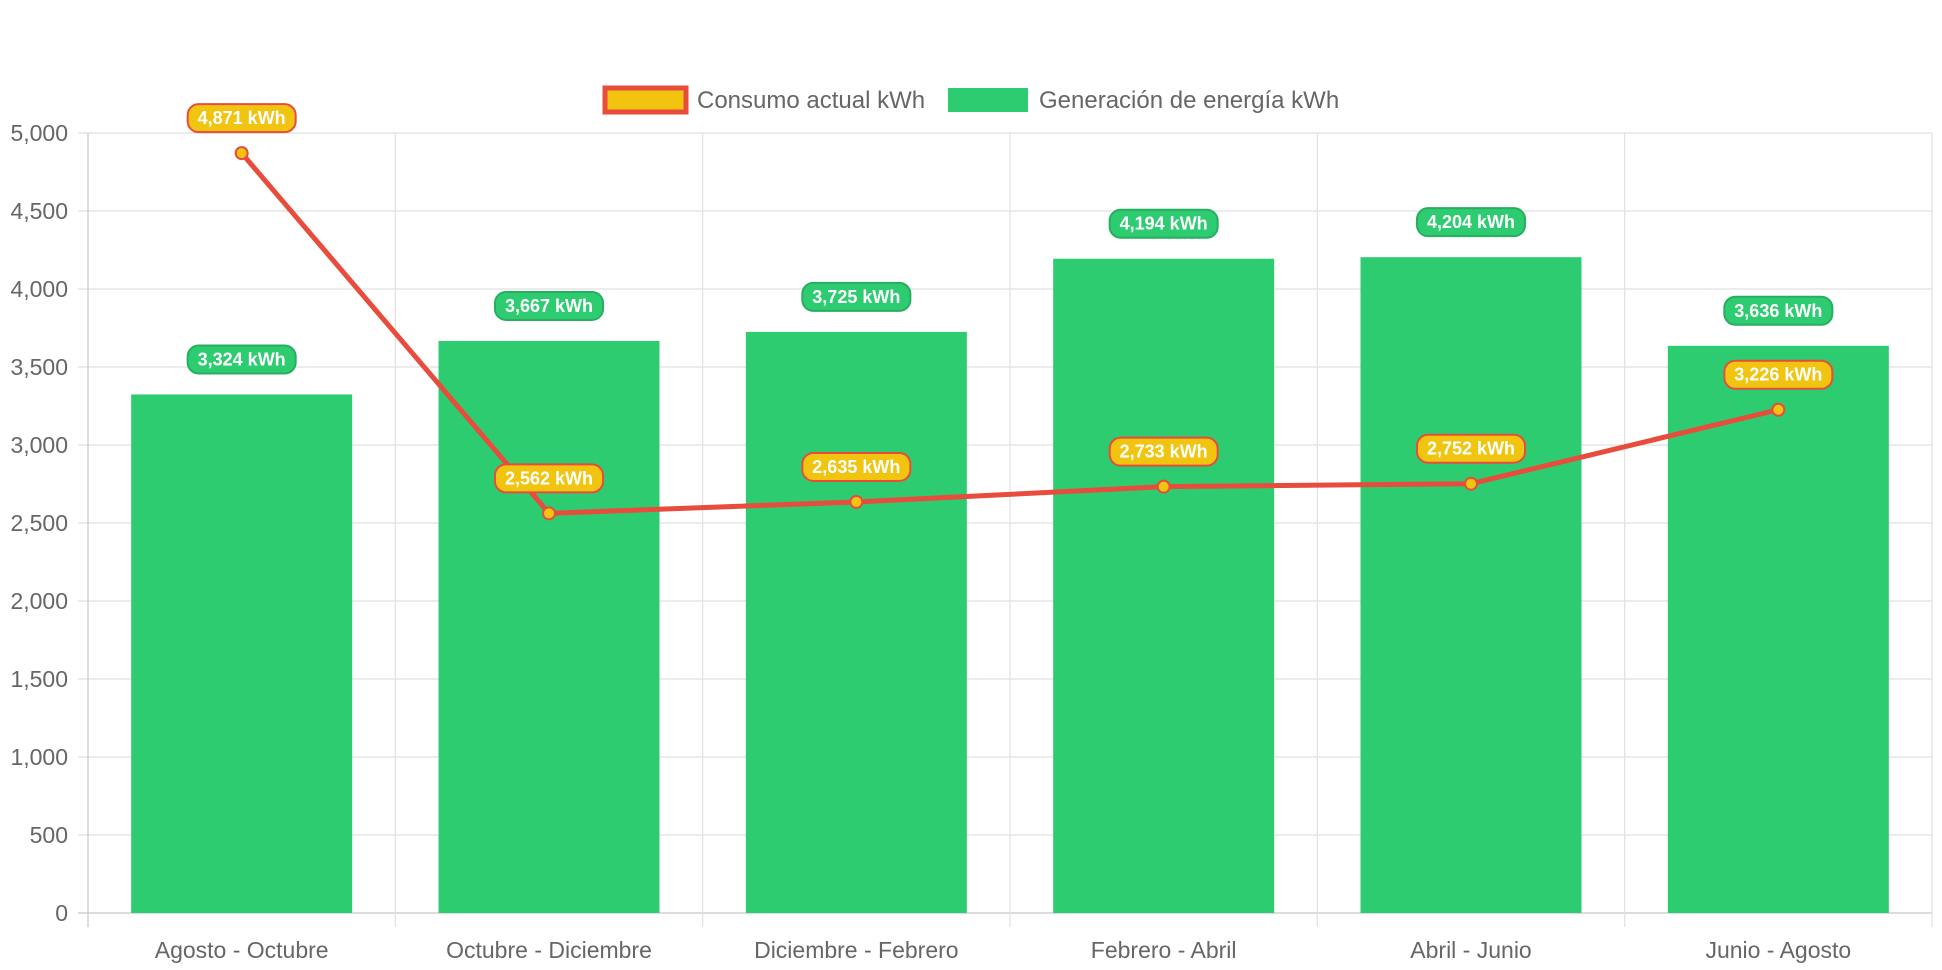  What do you see at coordinates (39, 211) in the screenshot?
I see `y-tick-label: 4,500` at bounding box center [39, 211].